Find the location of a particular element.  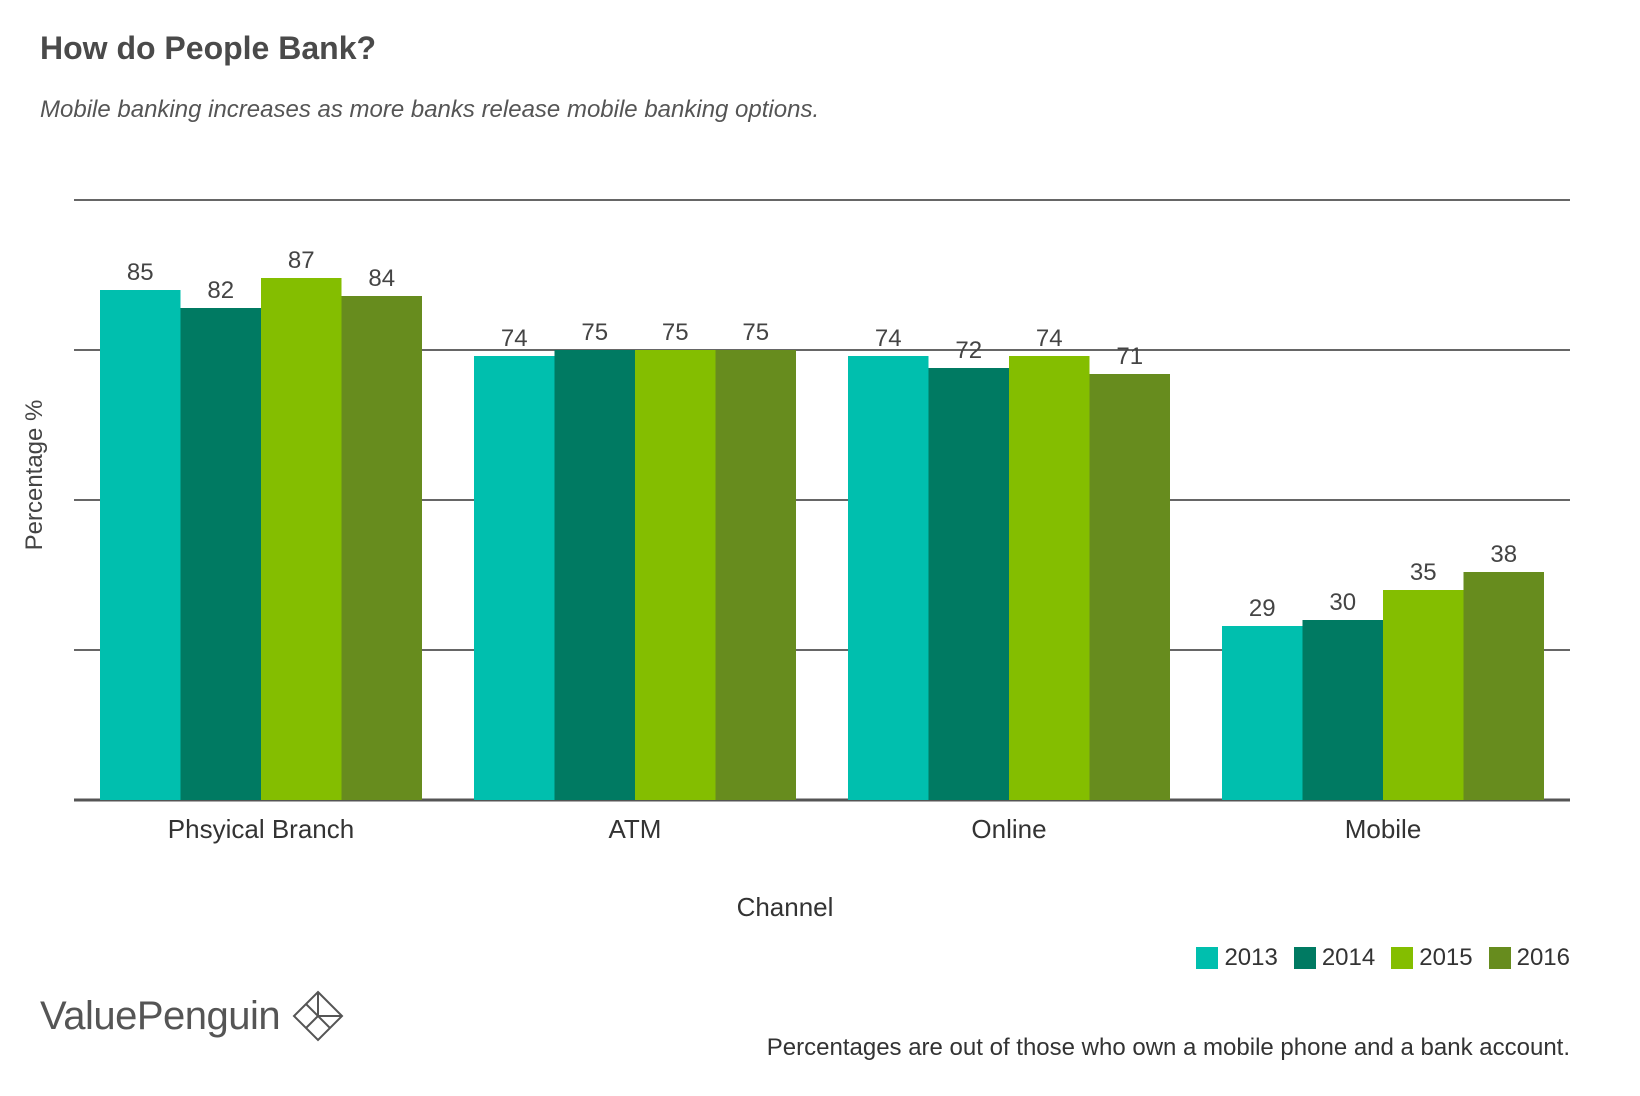

x-tick-label: Mobile is located at coordinates (1383, 829).